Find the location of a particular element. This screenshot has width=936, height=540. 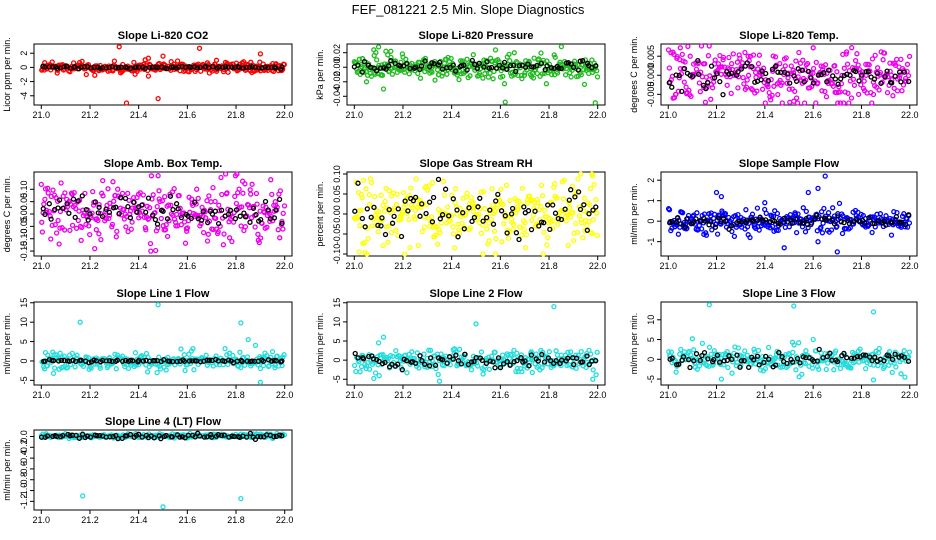

x-tick-label: 21.0 is located at coordinates (42, 266).